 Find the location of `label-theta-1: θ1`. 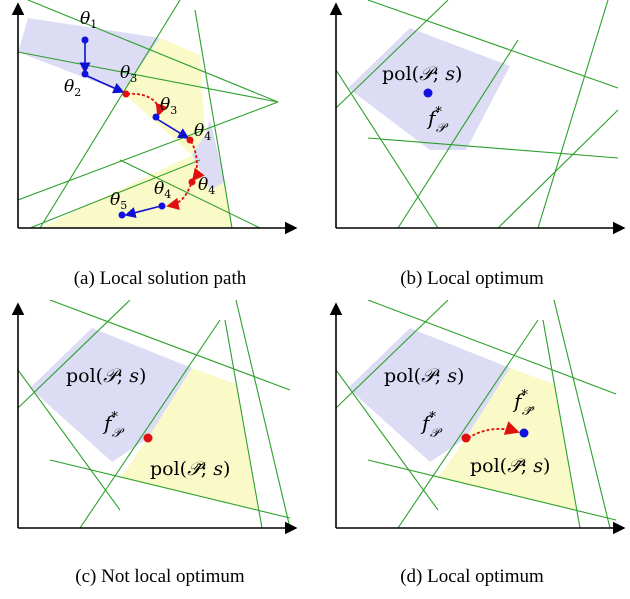

label-theta-1: θ1 is located at coordinates (88, 20).